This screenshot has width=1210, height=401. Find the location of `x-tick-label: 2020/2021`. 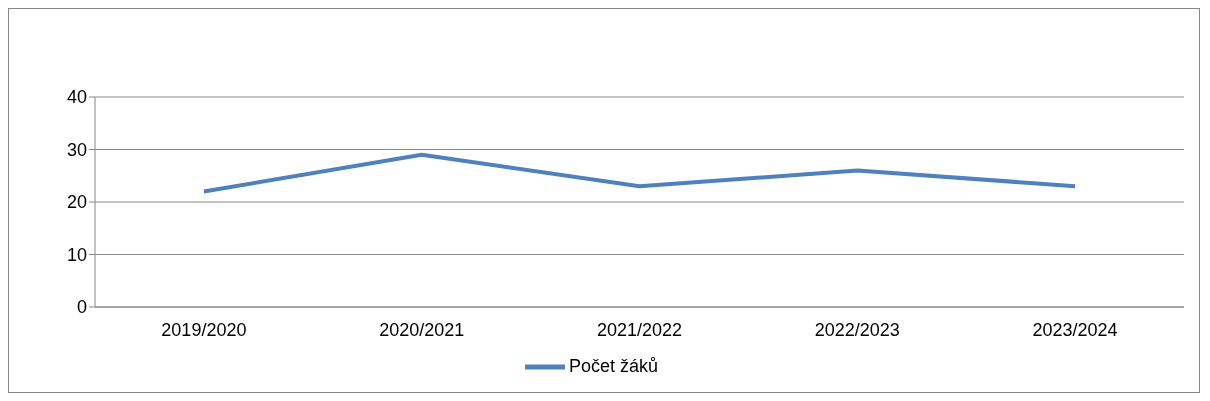

x-tick-label: 2020/2021 is located at coordinates (422, 329).